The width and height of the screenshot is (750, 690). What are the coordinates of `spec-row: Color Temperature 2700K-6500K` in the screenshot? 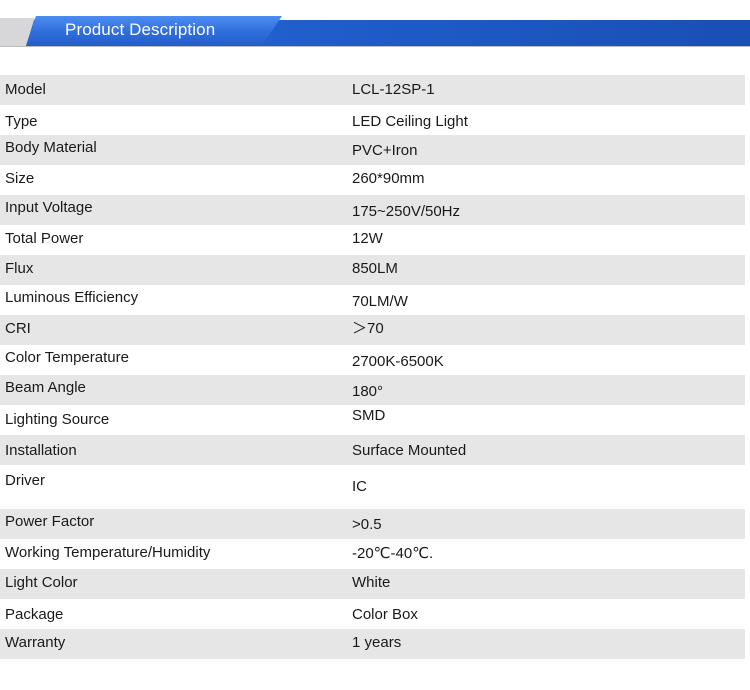 It's located at (372, 360).